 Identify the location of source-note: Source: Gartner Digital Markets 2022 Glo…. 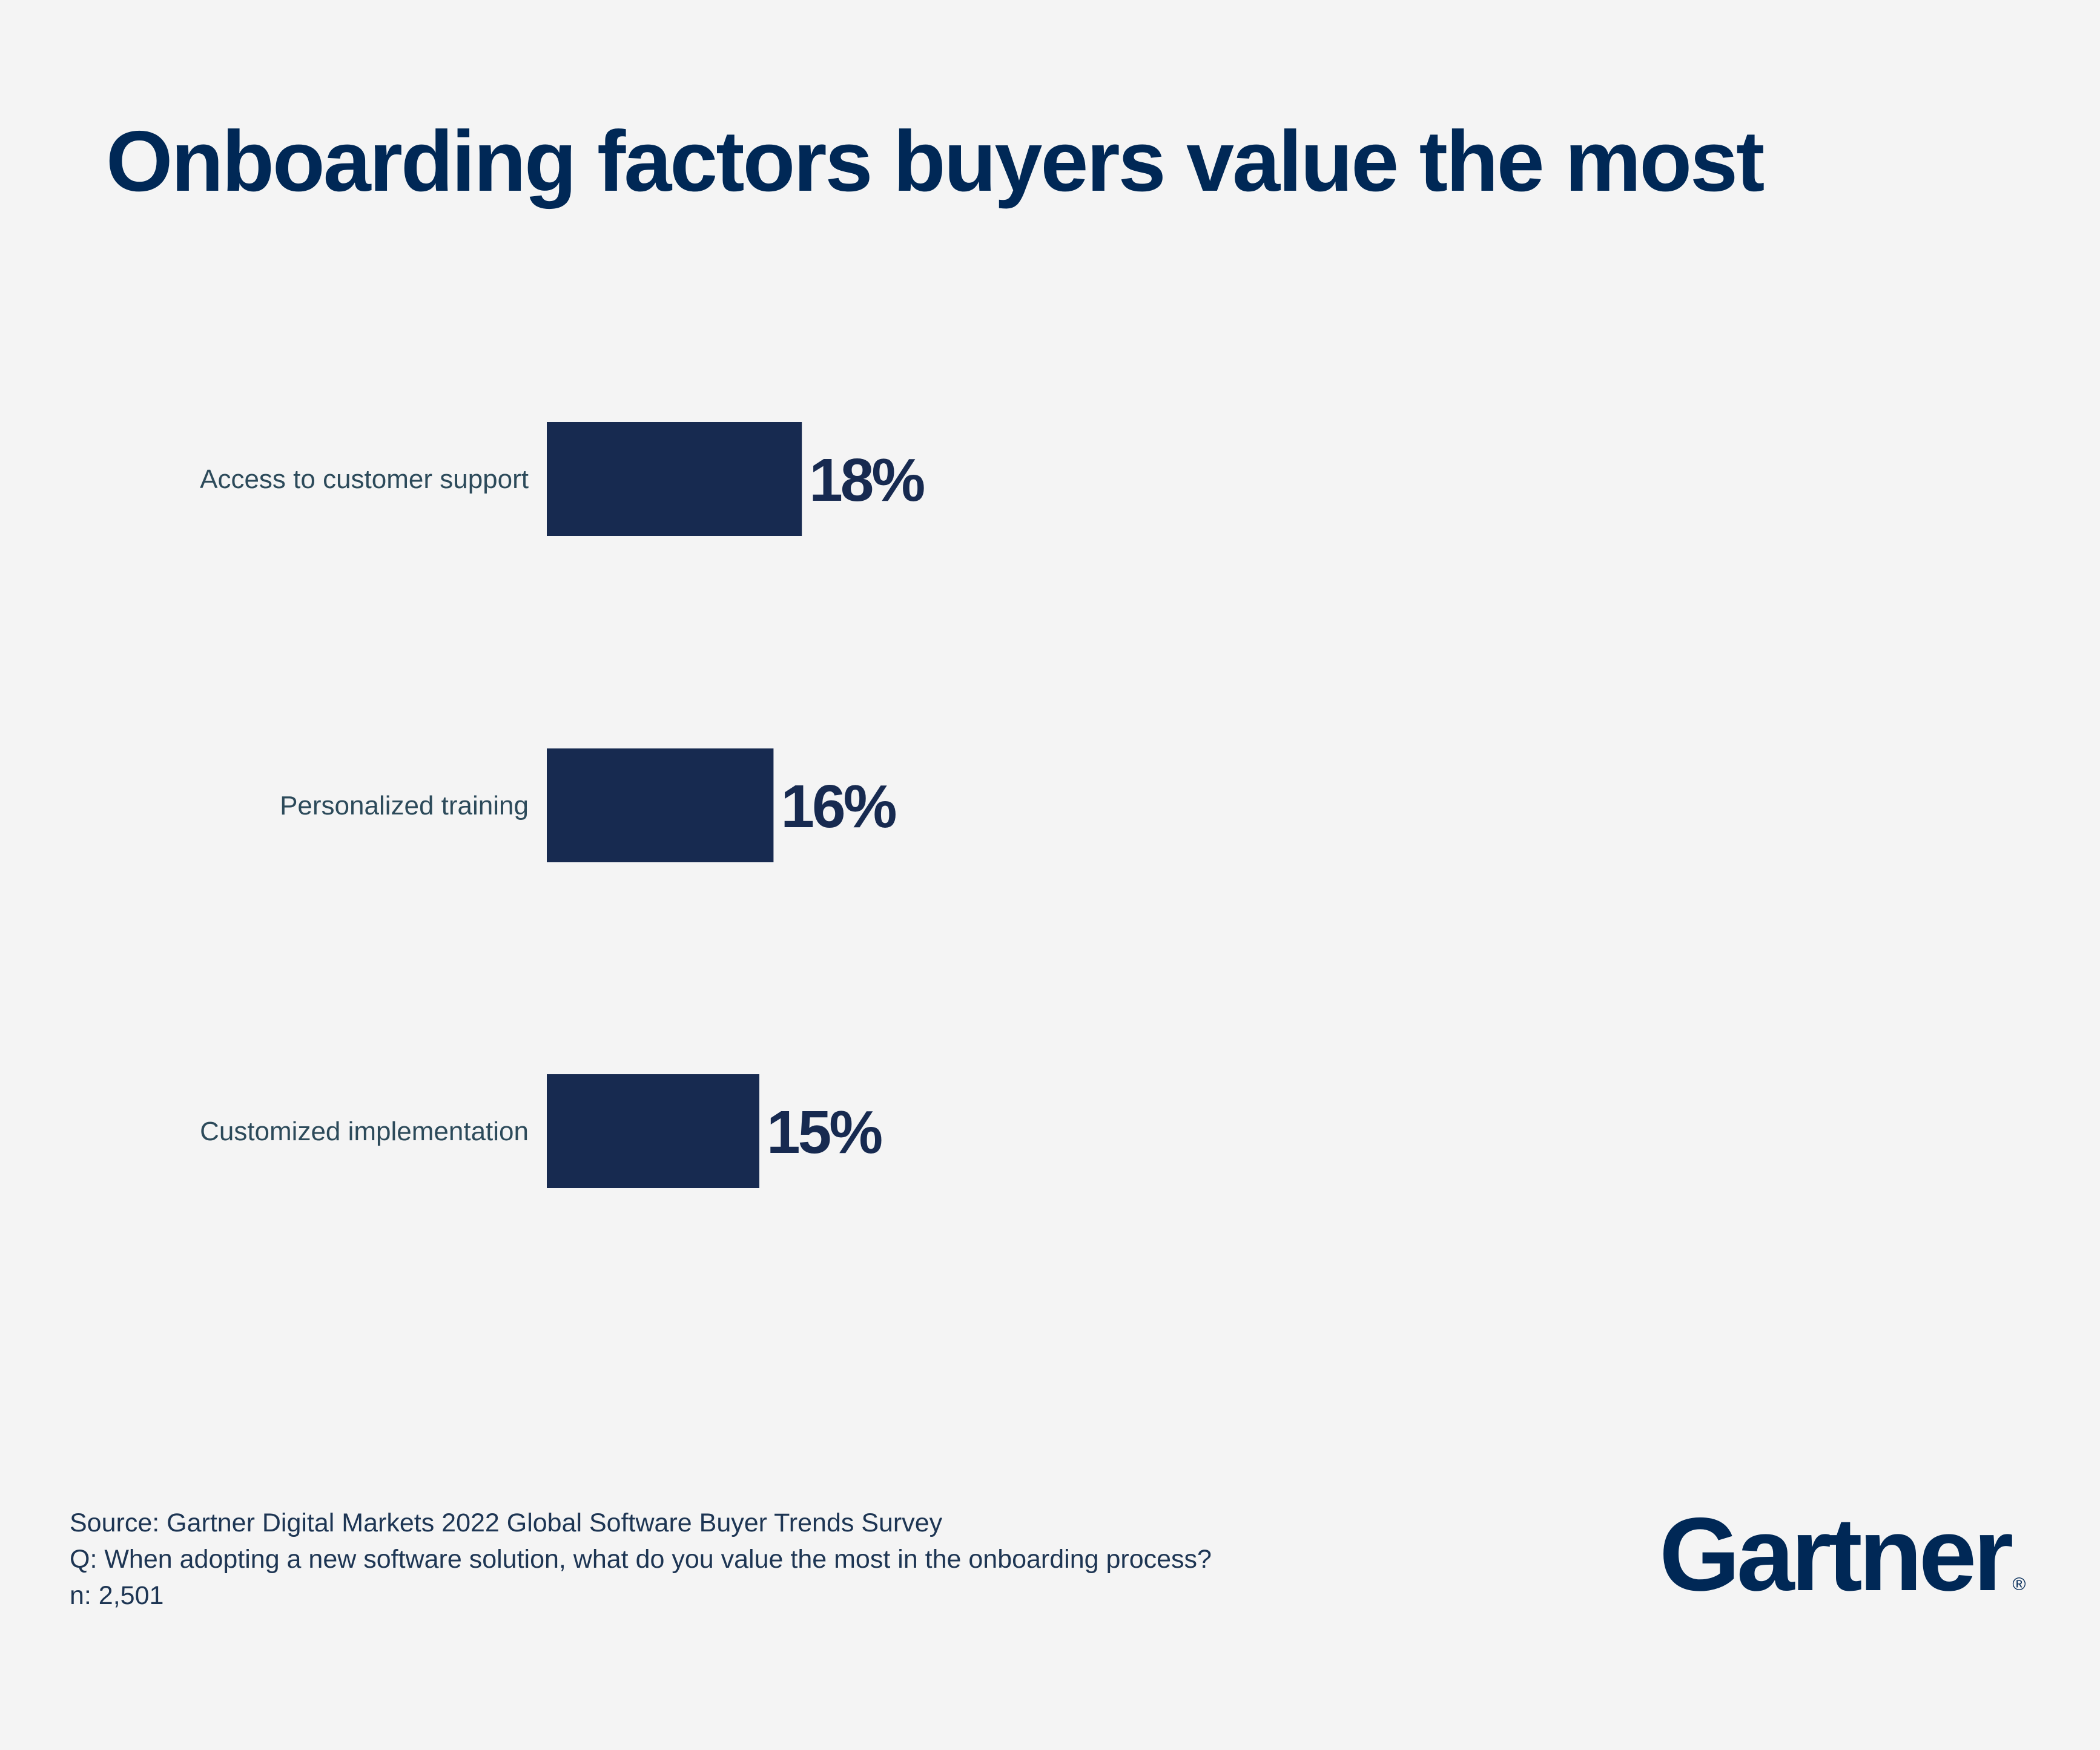
(506, 1522).